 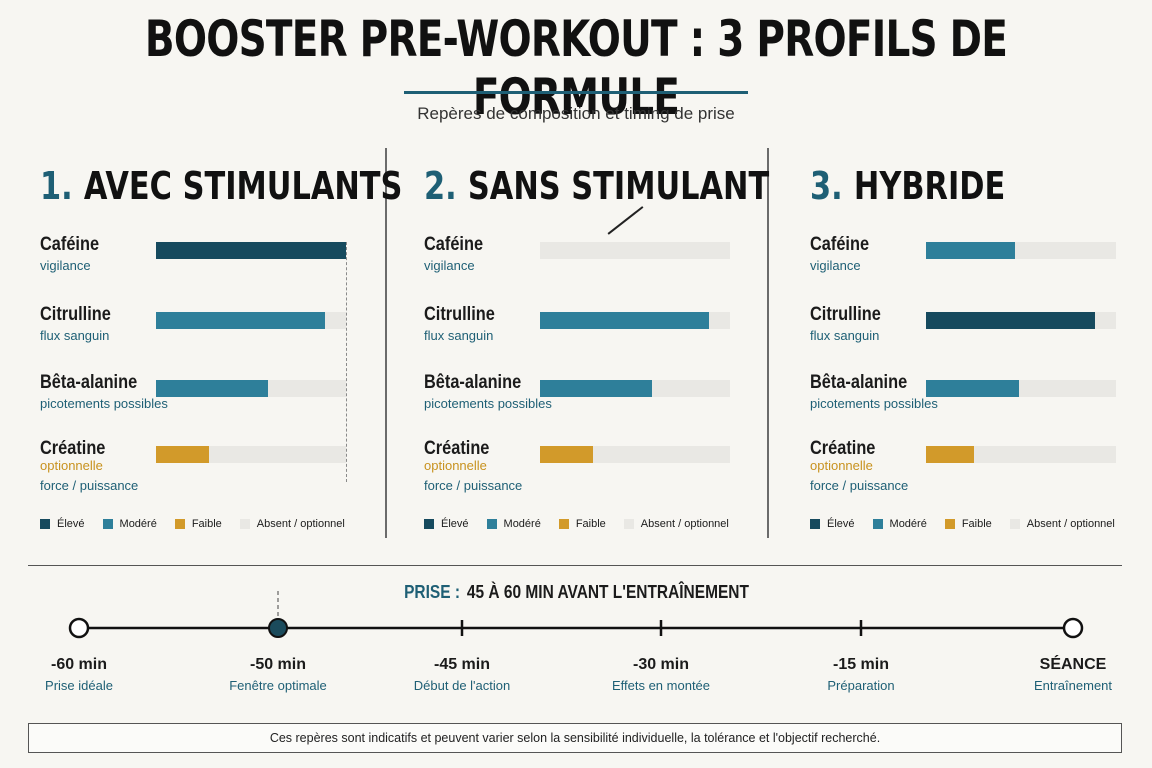 I want to click on panel-title: 1. AVEC STIMULANTS, so click(x=221, y=186).